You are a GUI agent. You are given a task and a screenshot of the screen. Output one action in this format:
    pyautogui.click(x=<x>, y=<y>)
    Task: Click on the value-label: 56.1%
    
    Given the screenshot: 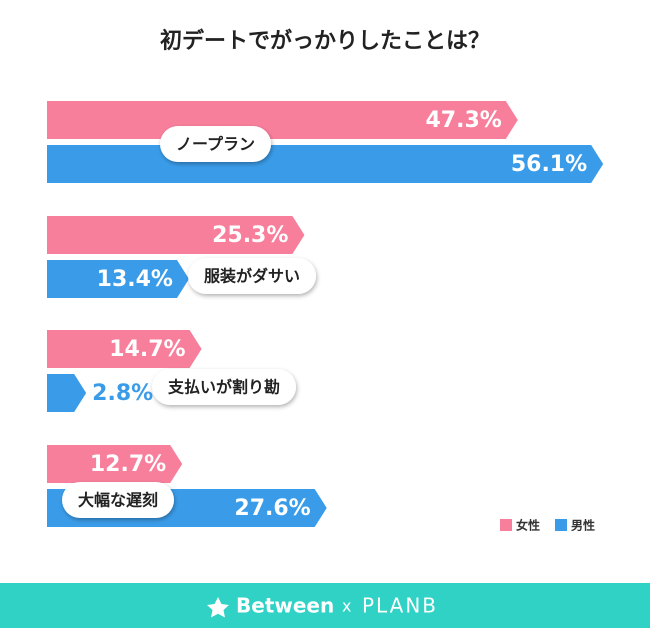 What is the action you would take?
    pyautogui.click(x=549, y=164)
    